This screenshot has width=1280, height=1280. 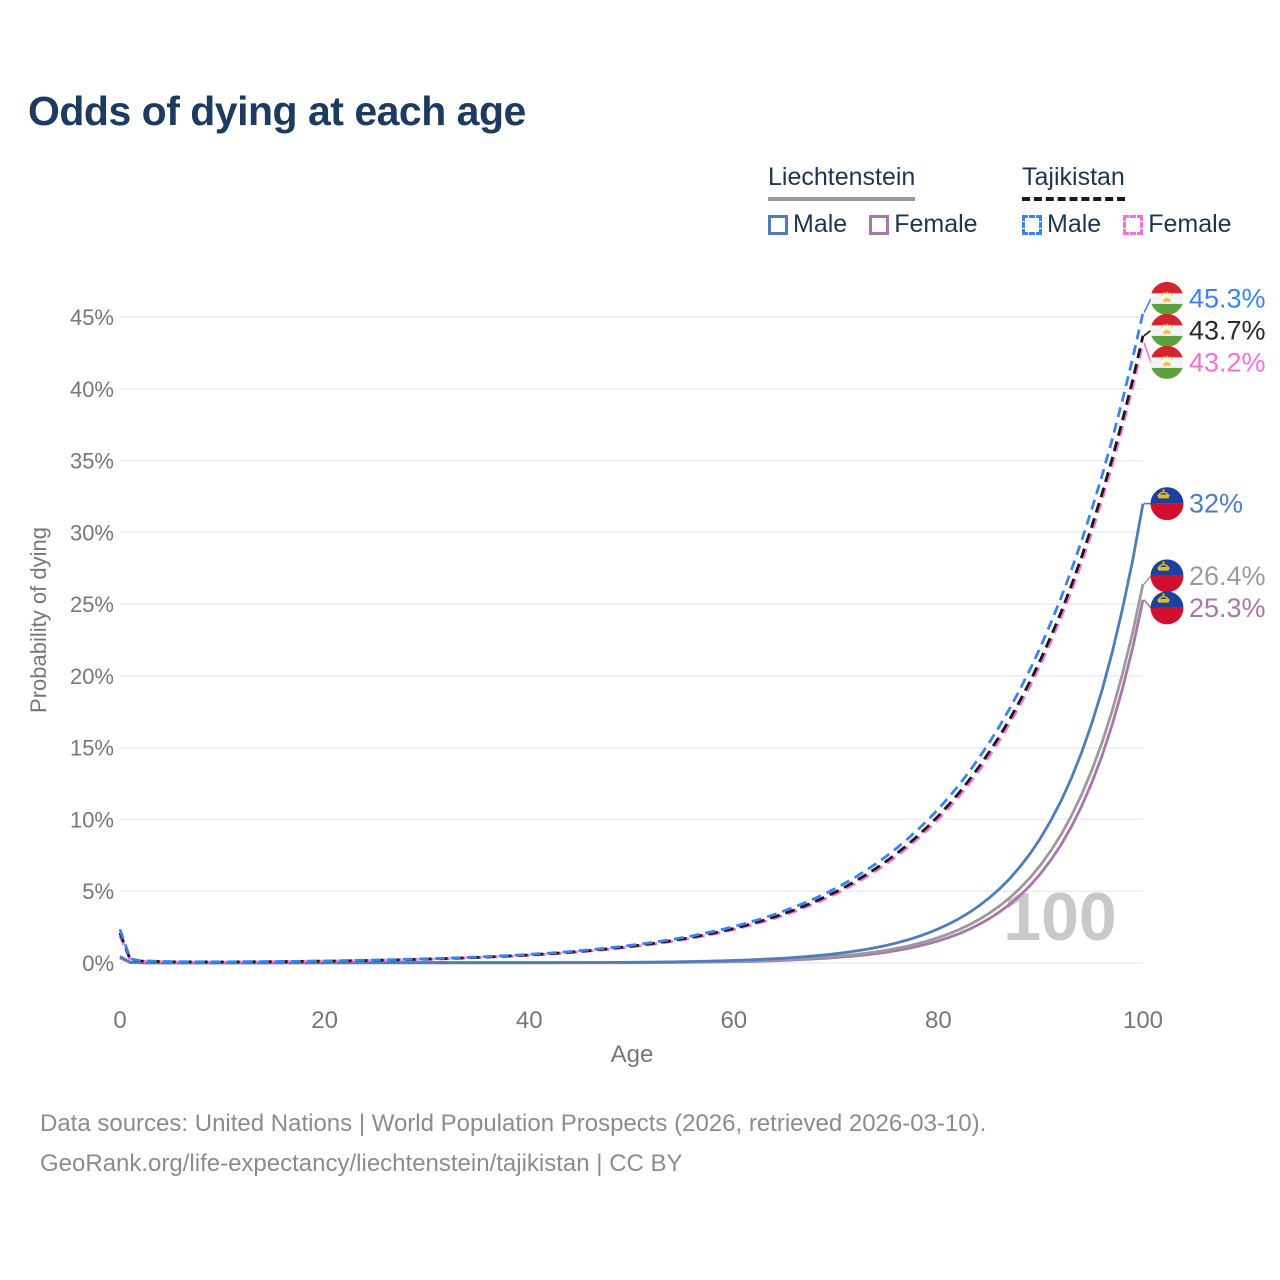 I want to click on x-axis-title: Age, so click(x=632, y=1054).